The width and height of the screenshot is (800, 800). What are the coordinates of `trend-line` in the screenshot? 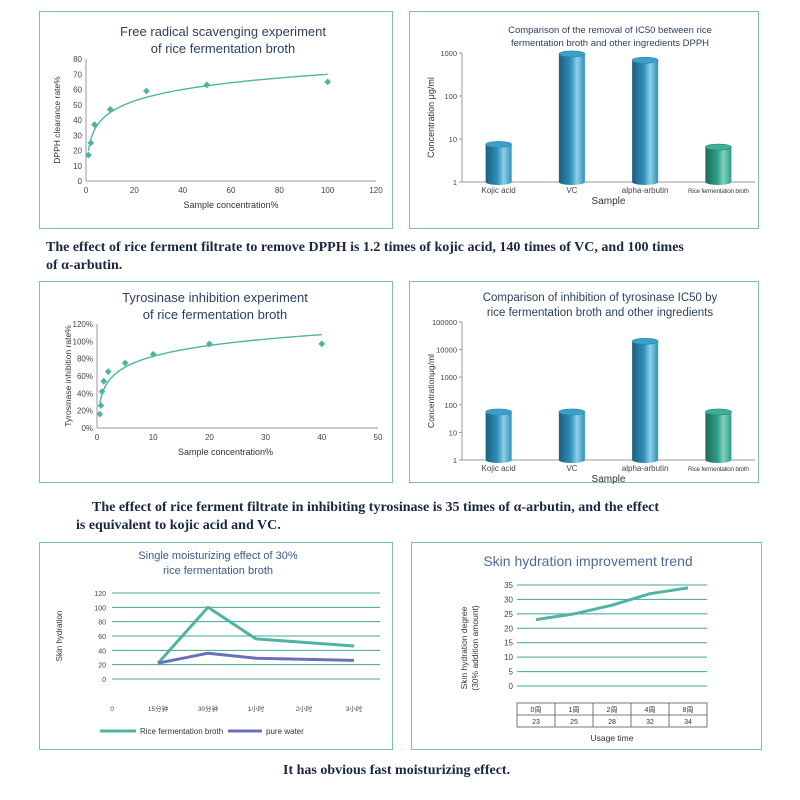 It's located at (612, 604).